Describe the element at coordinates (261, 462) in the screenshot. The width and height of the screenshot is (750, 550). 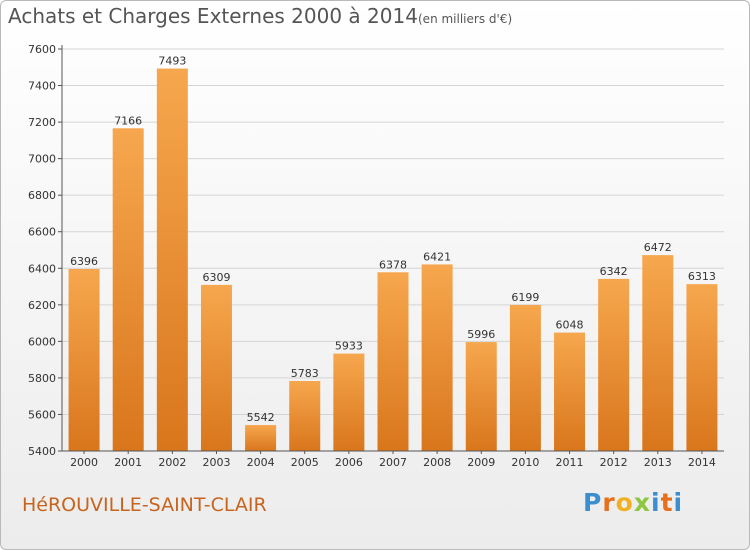
I see `x-tick-label: 2004` at that location.